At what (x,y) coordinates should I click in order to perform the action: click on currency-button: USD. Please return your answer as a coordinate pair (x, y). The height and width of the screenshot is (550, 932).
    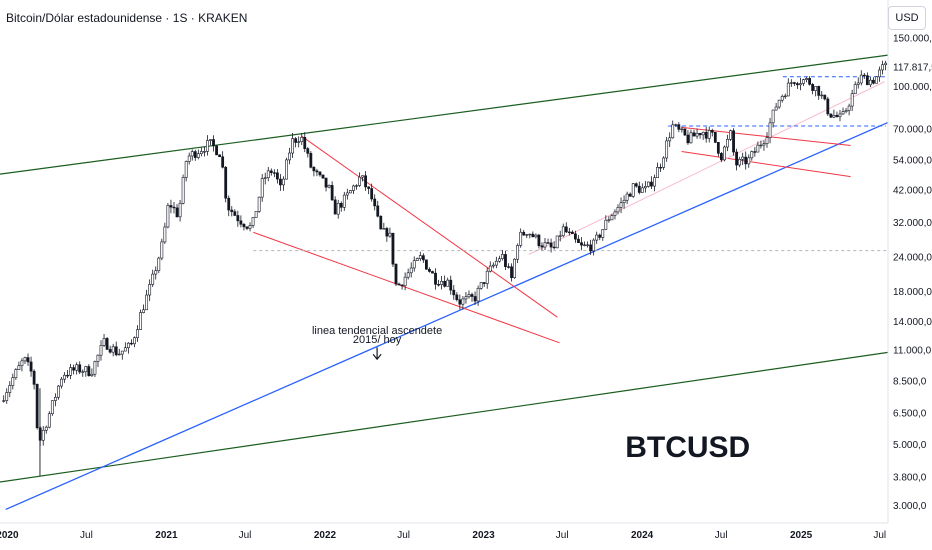
    Looking at the image, I should click on (907, 18).